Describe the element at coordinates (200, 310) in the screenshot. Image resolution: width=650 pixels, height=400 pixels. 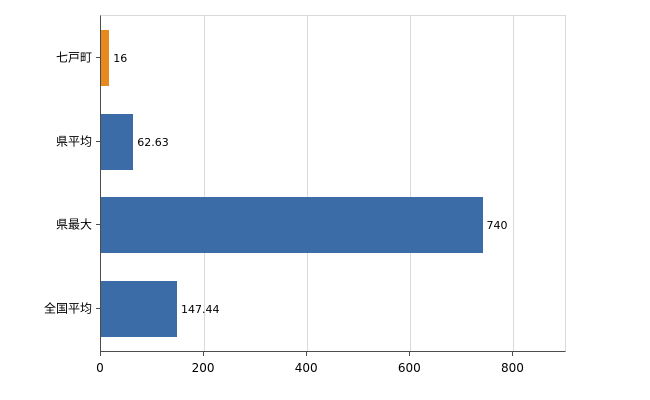
I see `bar-value-label: 147.44` at that location.